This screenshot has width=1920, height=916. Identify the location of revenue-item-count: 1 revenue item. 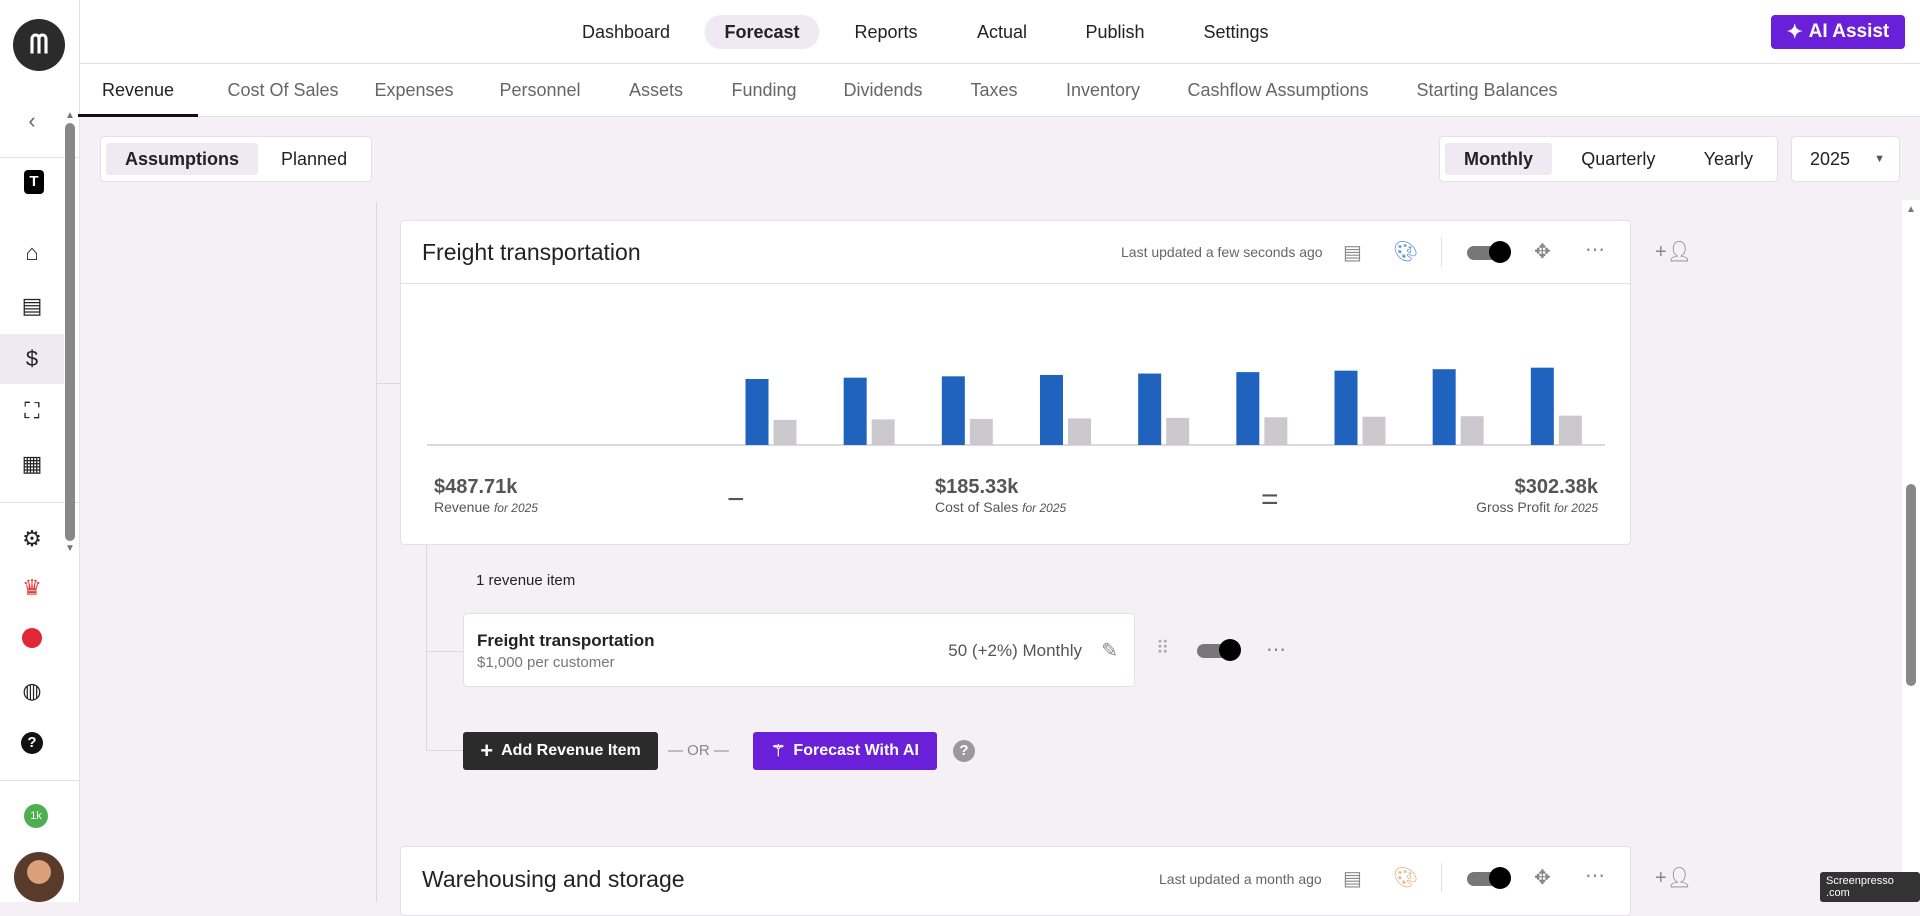
(526, 580).